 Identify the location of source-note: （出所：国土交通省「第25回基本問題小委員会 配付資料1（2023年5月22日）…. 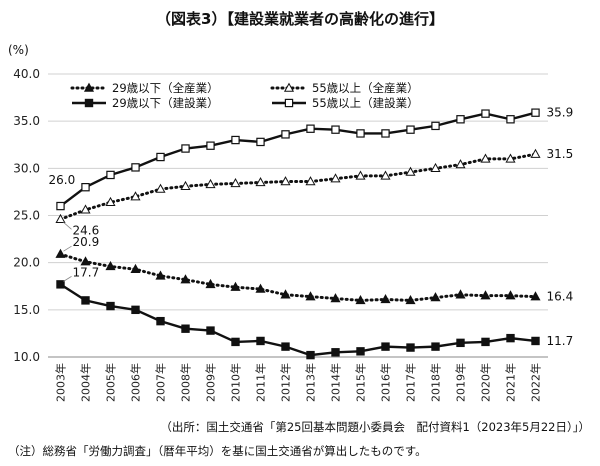
(375, 427).